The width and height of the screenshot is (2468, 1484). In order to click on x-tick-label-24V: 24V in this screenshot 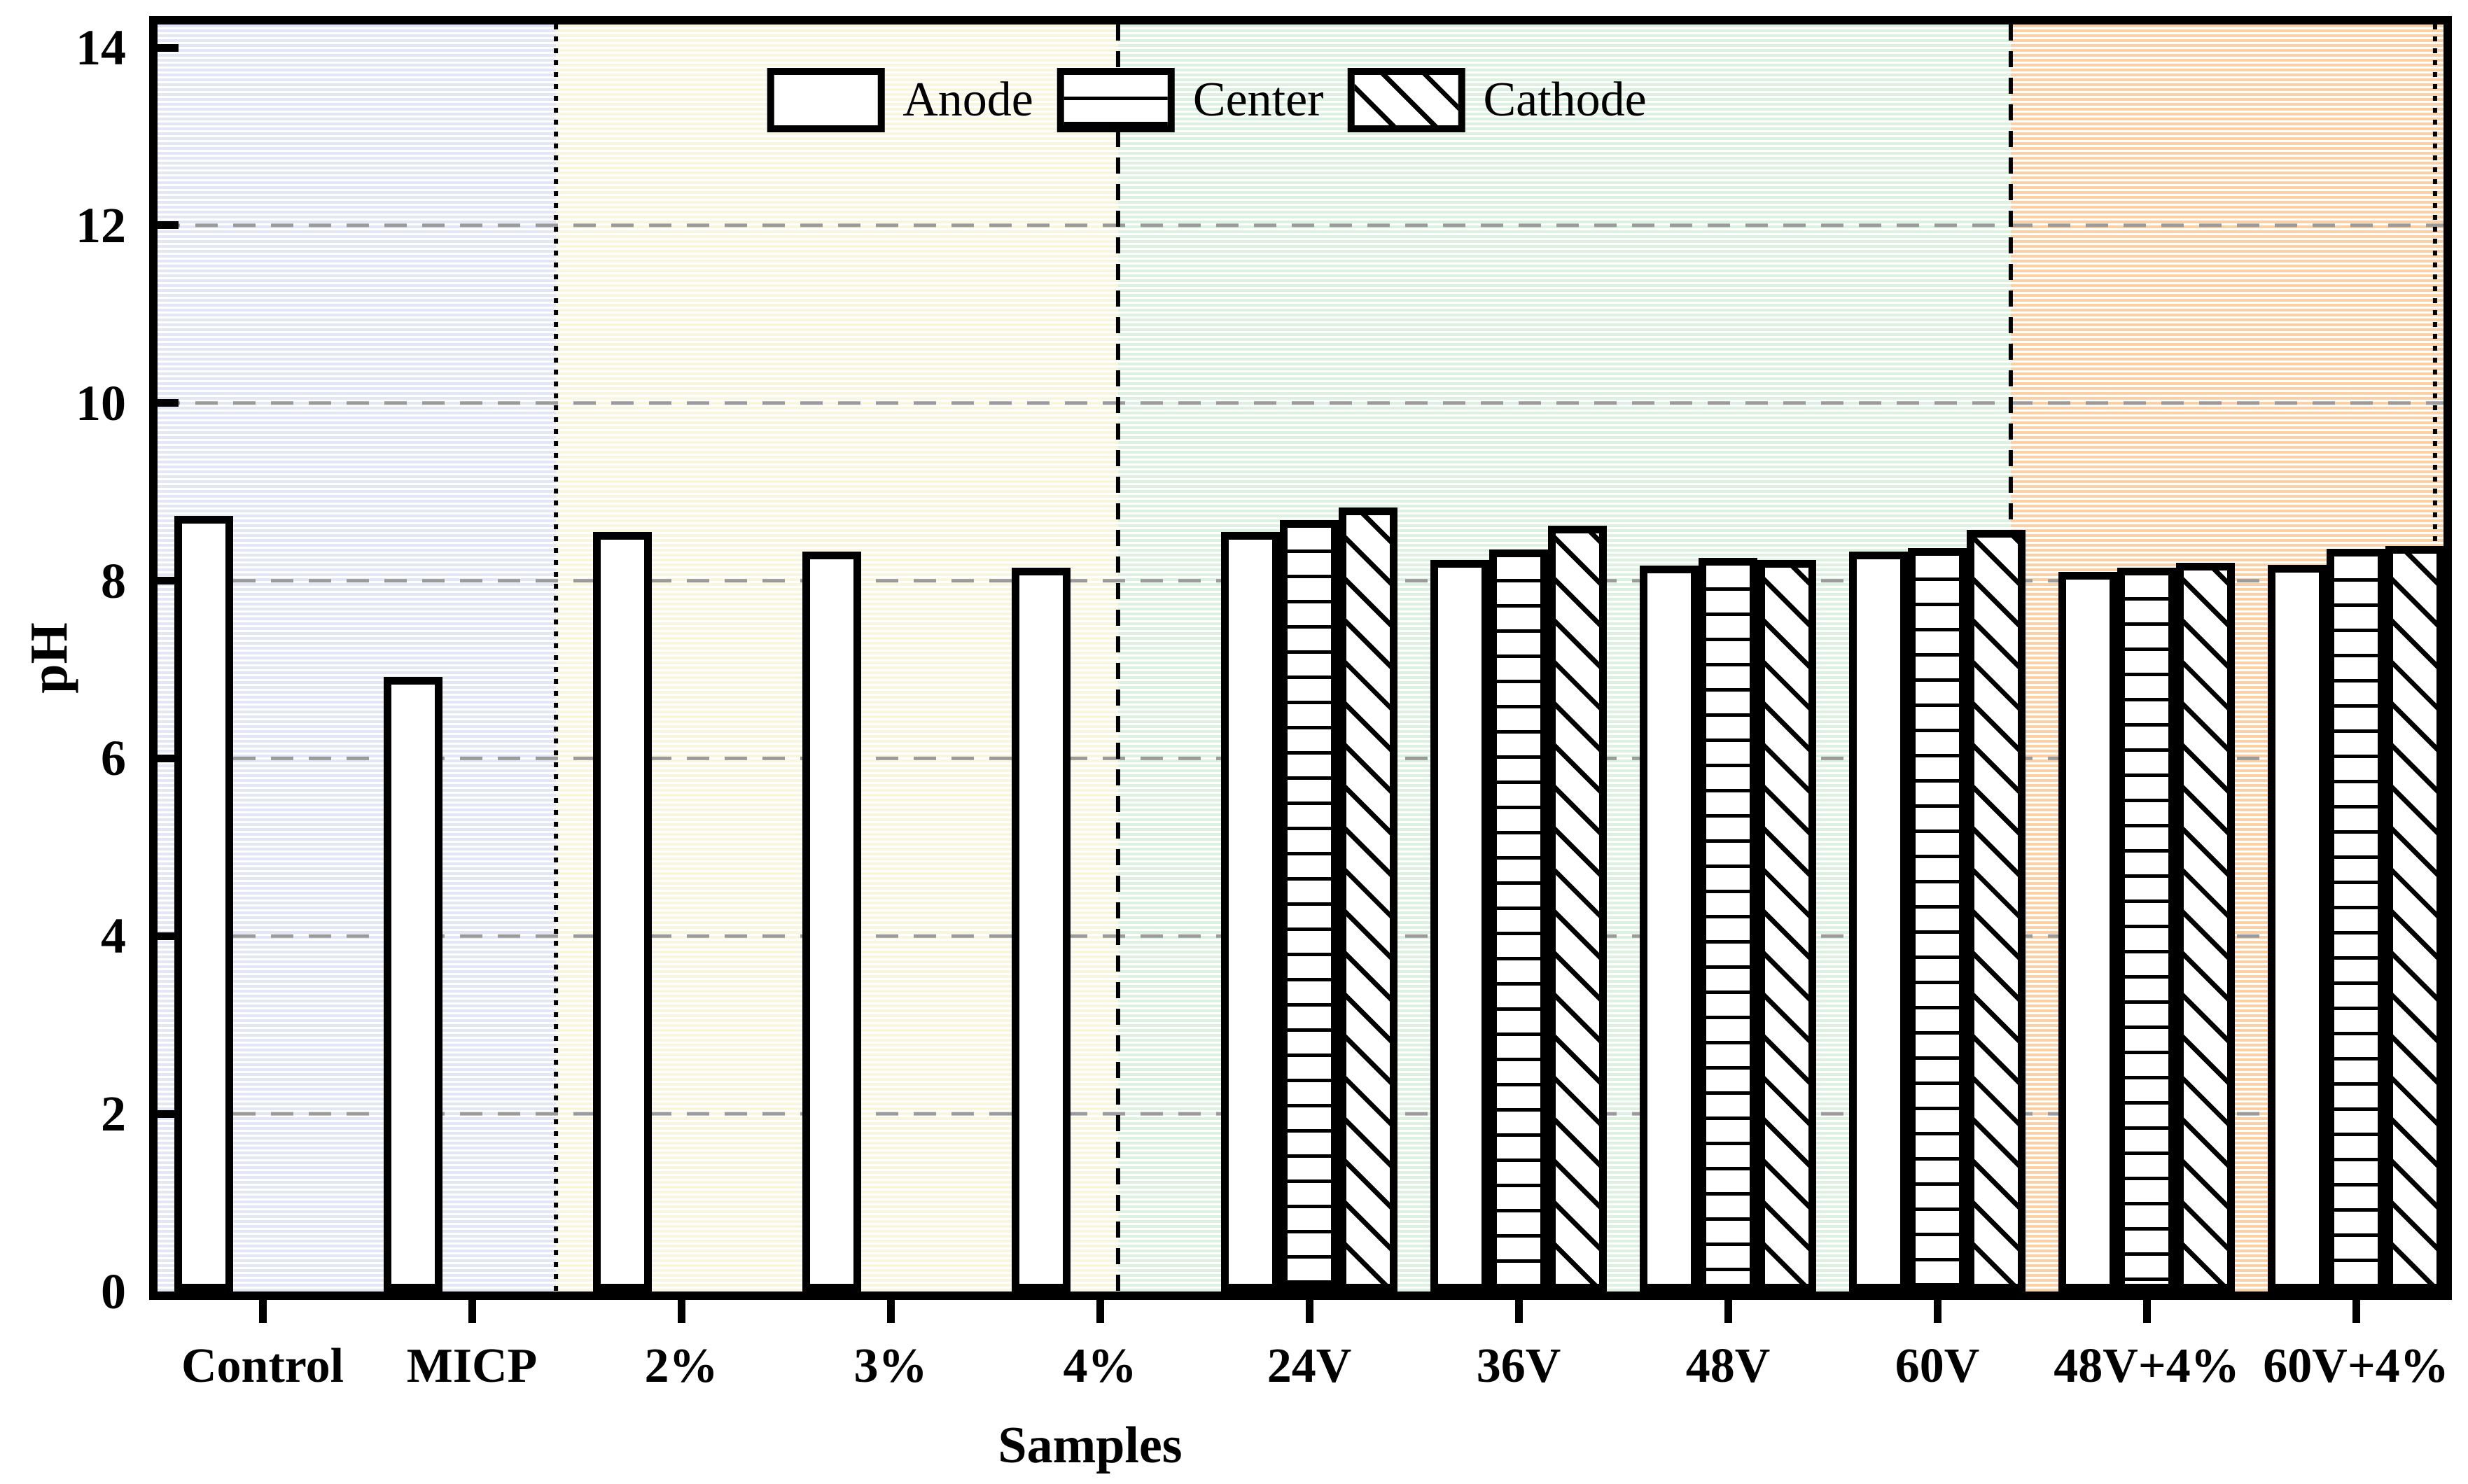, I will do `click(1309, 1366)`.